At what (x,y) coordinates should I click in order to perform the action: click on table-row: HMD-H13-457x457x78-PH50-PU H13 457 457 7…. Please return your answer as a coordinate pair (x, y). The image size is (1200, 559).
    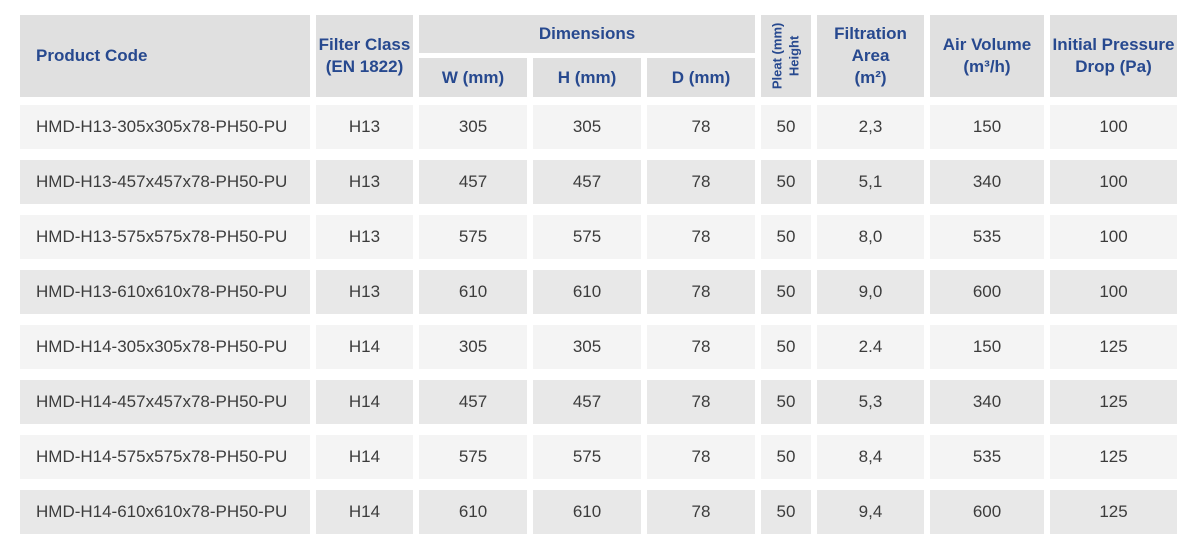
    Looking at the image, I should click on (598, 182).